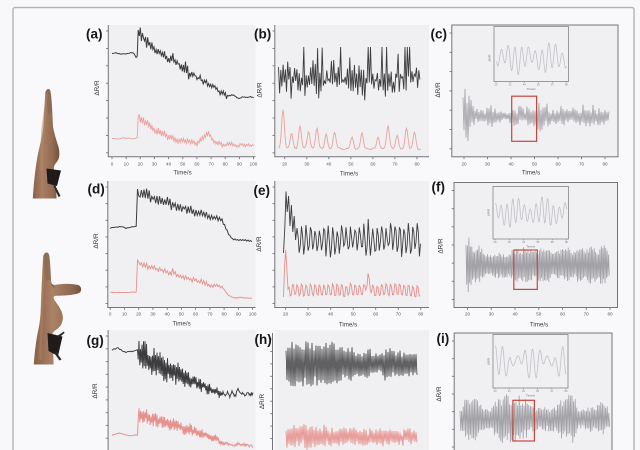 This screenshot has height=450, width=640. Describe the element at coordinates (262, 34) in the screenshot. I see `svg-text: (b)` at that location.